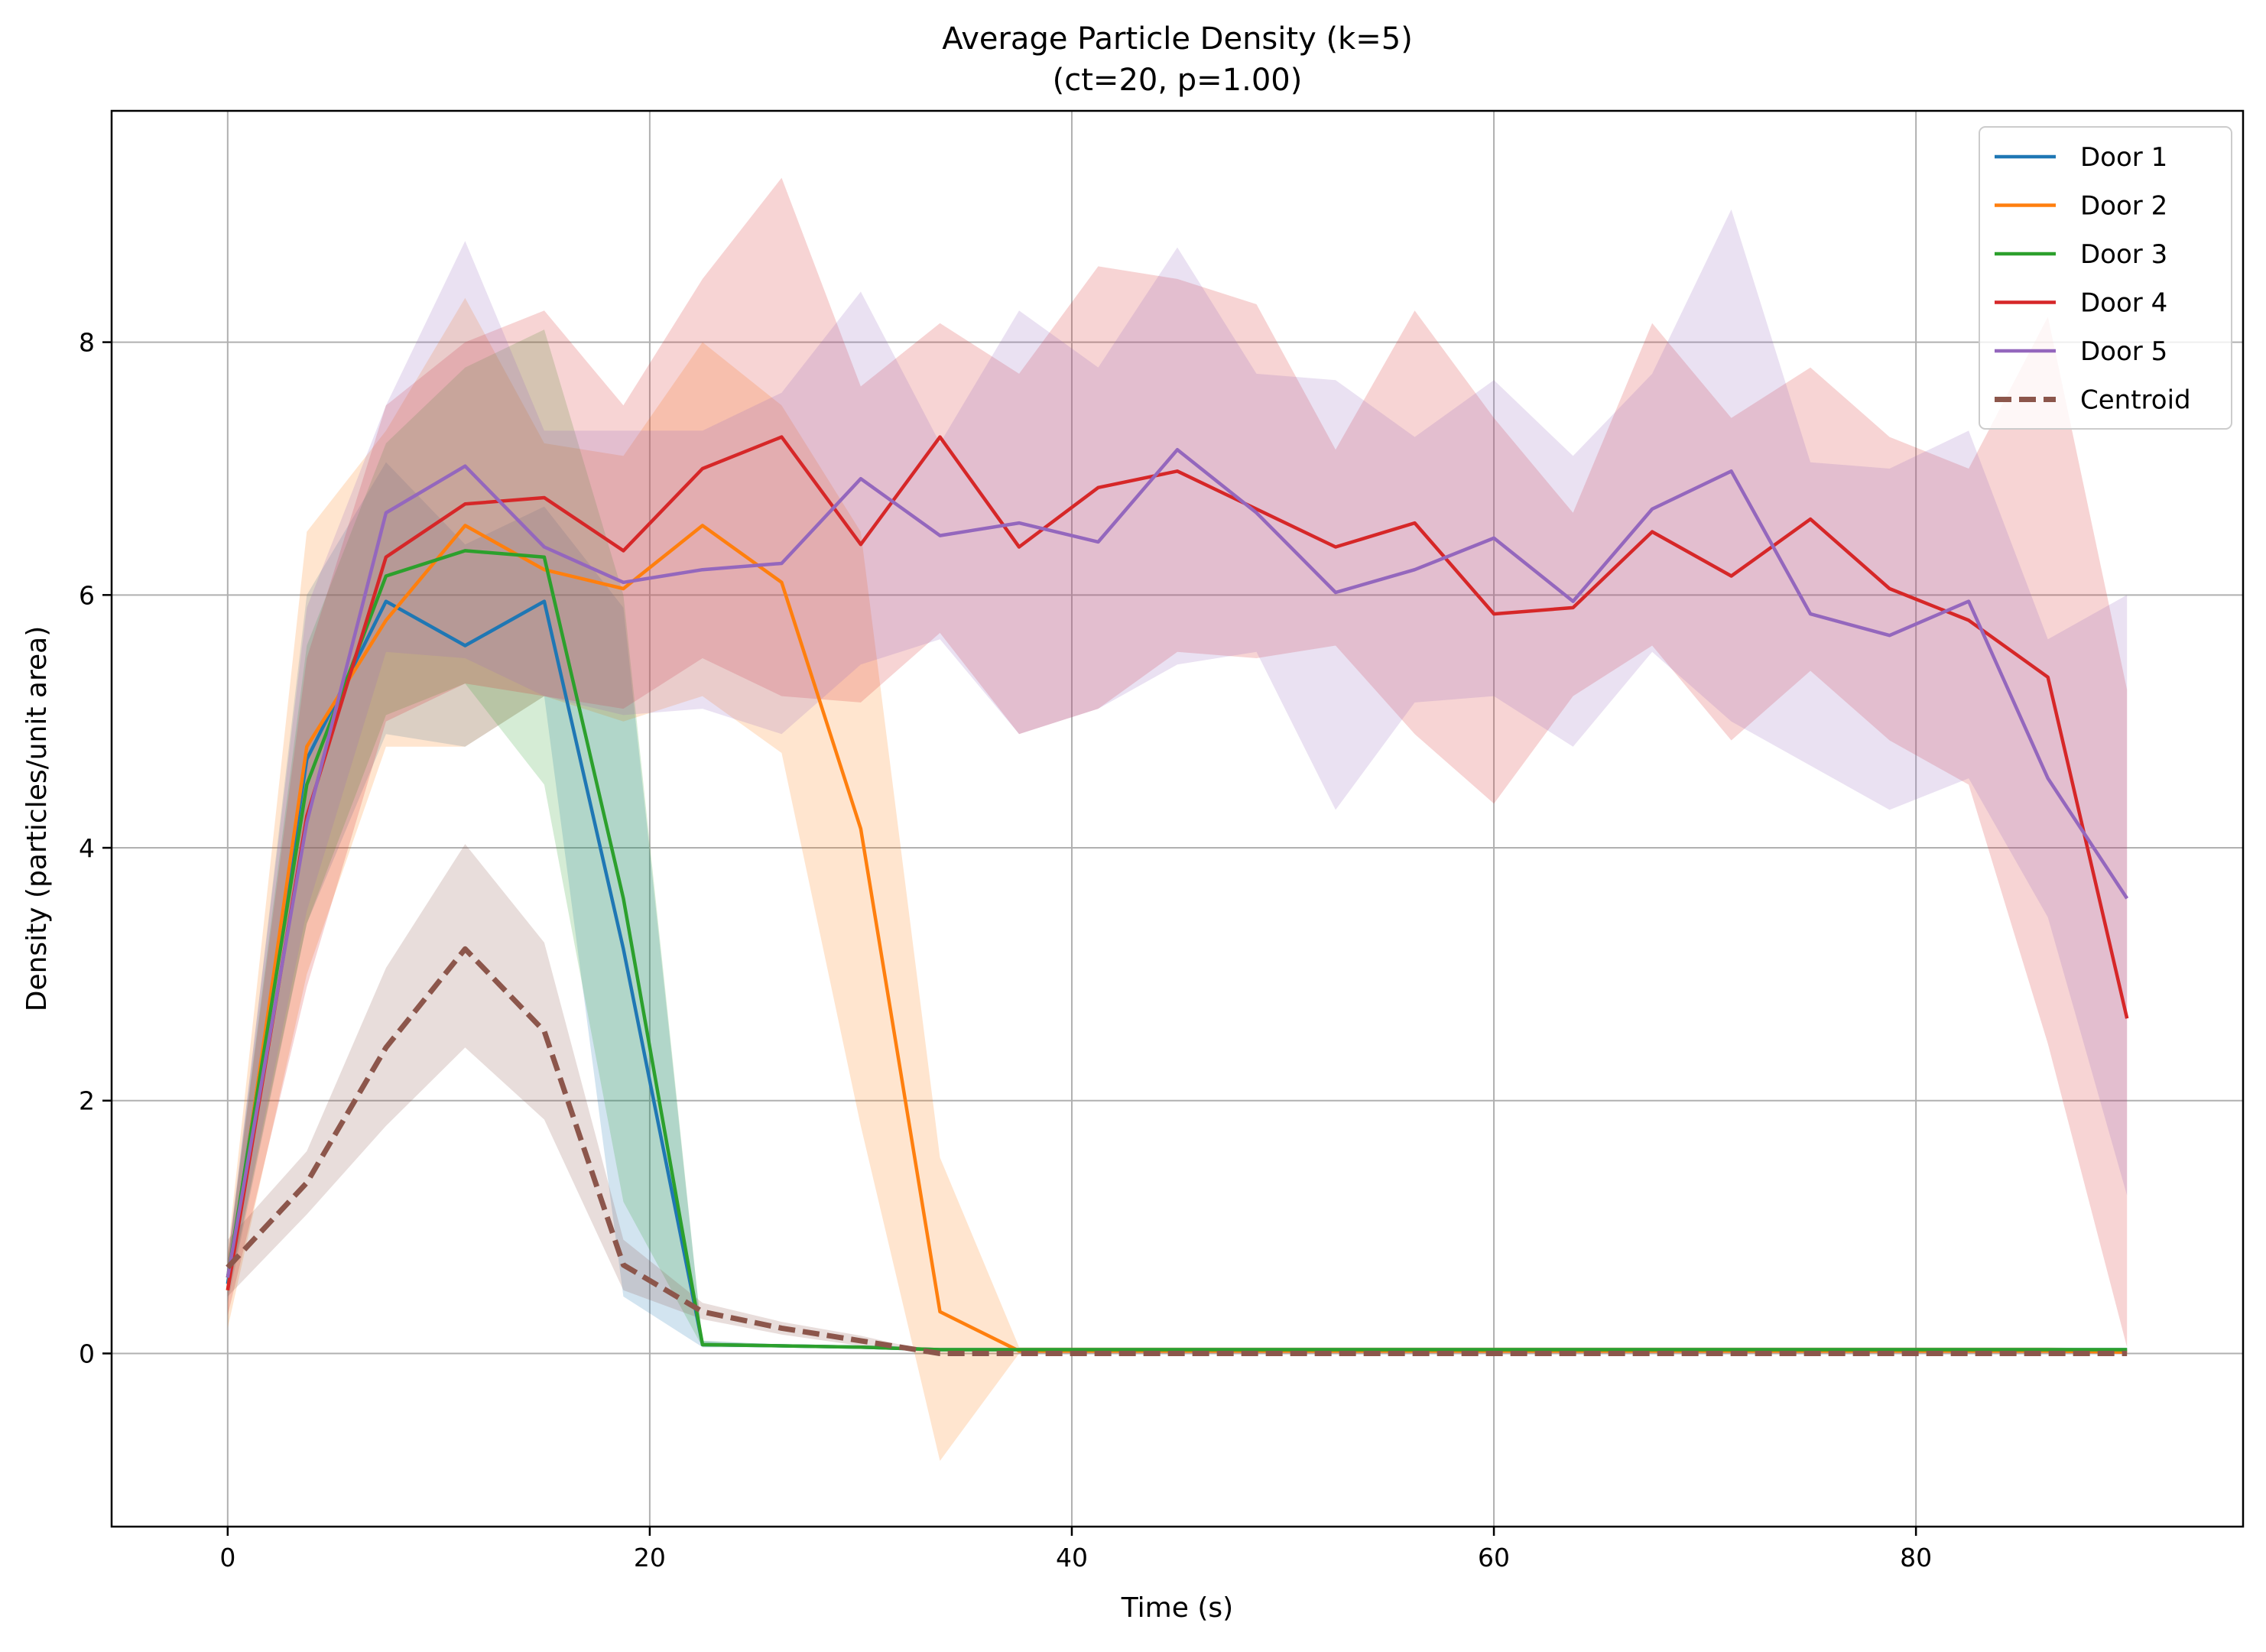  What do you see at coordinates (87, 595) in the screenshot?
I see `y-tick-label: 6` at bounding box center [87, 595].